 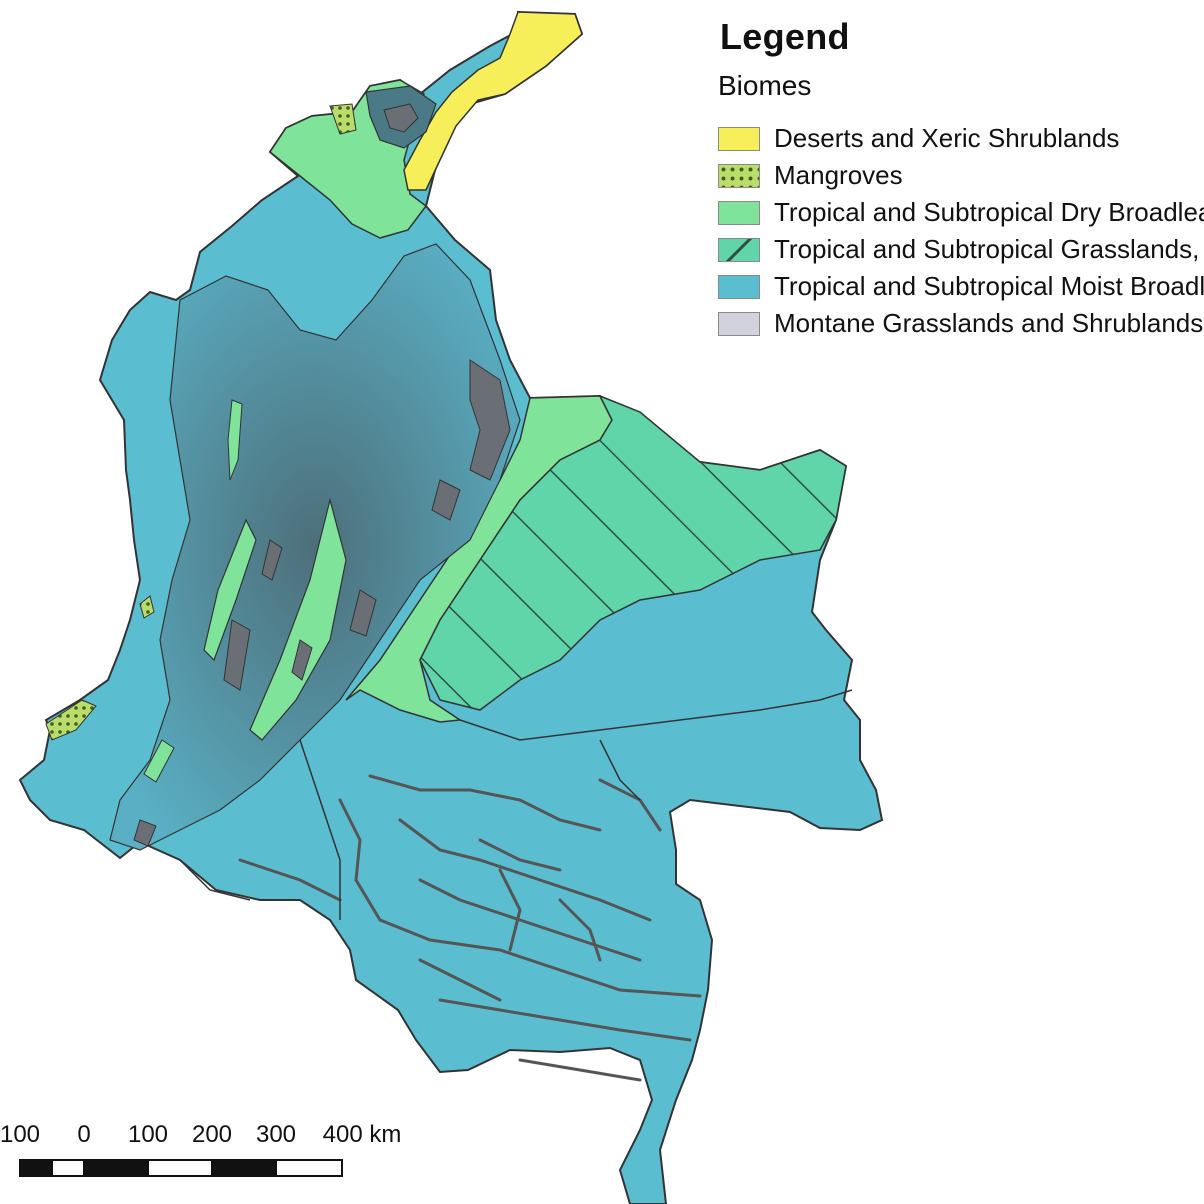 What do you see at coordinates (470, 928) in the screenshot?
I see `rivers` at bounding box center [470, 928].